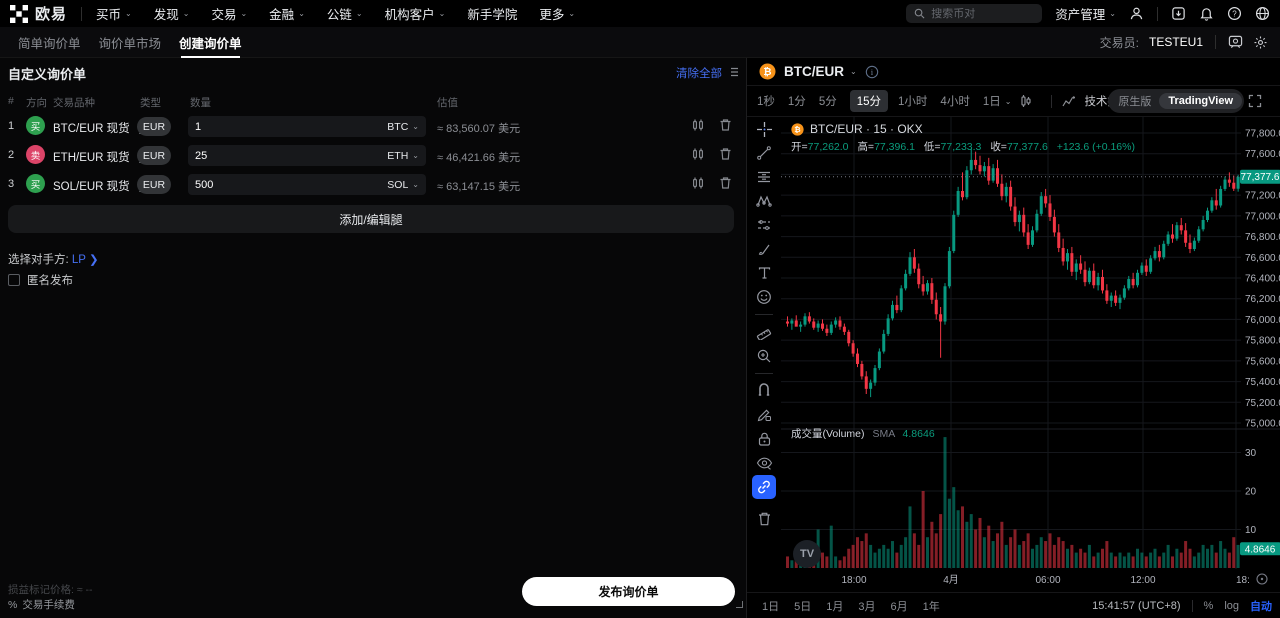 This screenshot has height=618, width=1280. I want to click on zoom-in-tool-icon, so click(764, 356).